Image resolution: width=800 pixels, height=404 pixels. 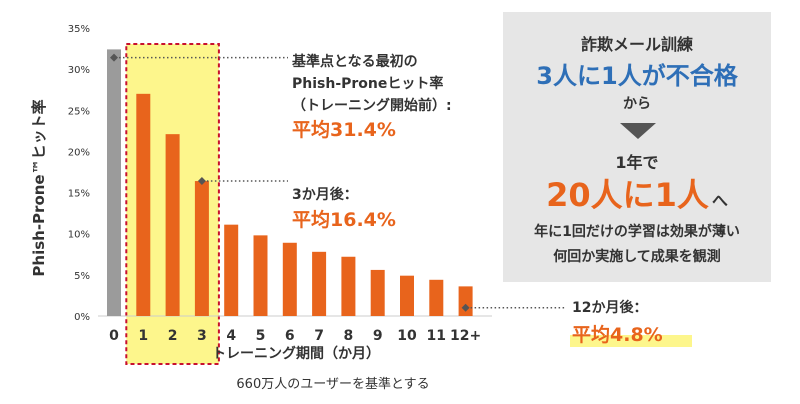 What do you see at coordinates (407, 336) in the screenshot?
I see `x-tick-label: 10` at bounding box center [407, 336].